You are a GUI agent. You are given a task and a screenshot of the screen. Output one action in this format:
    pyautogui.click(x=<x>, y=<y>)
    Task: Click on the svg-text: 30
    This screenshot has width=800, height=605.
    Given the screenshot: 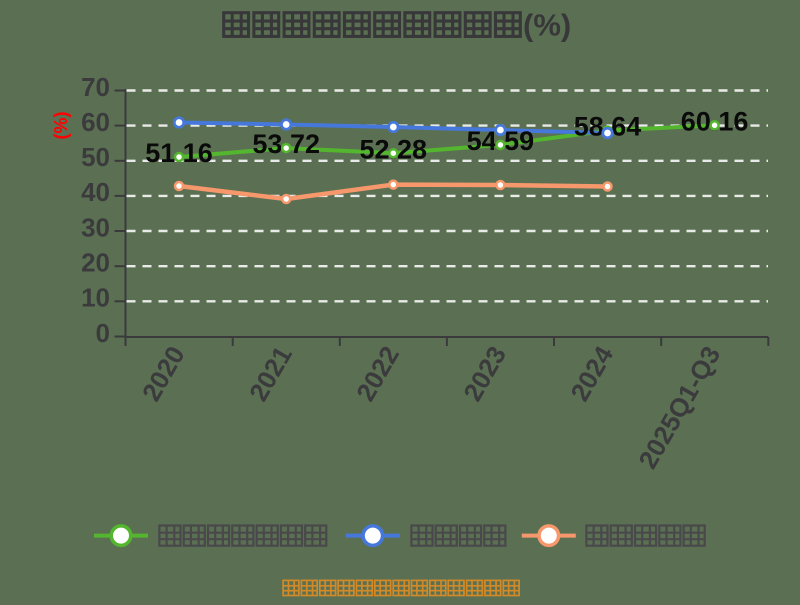 What is the action you would take?
    pyautogui.click(x=95, y=227)
    